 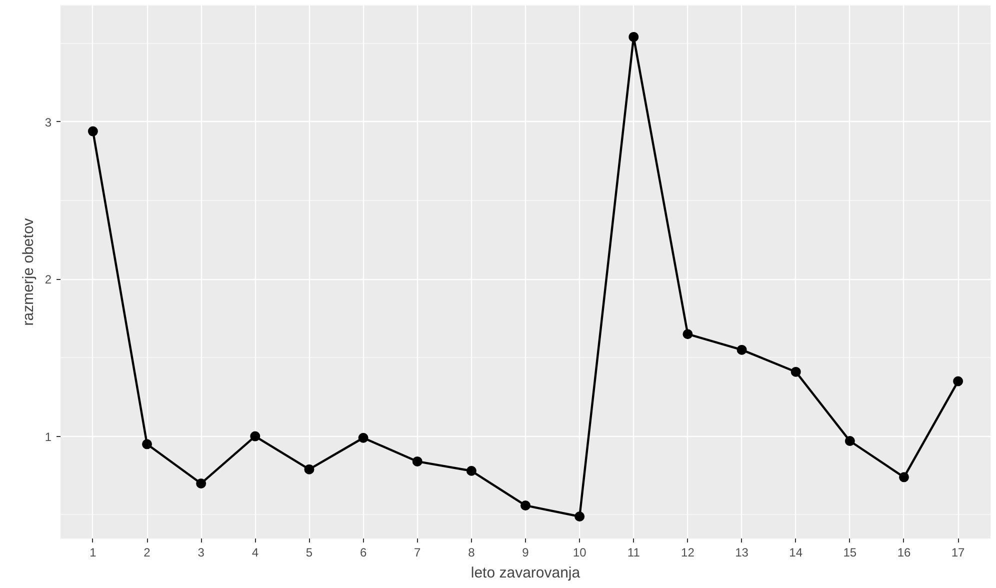 I want to click on x-tick-label: 10, so click(x=579, y=553).